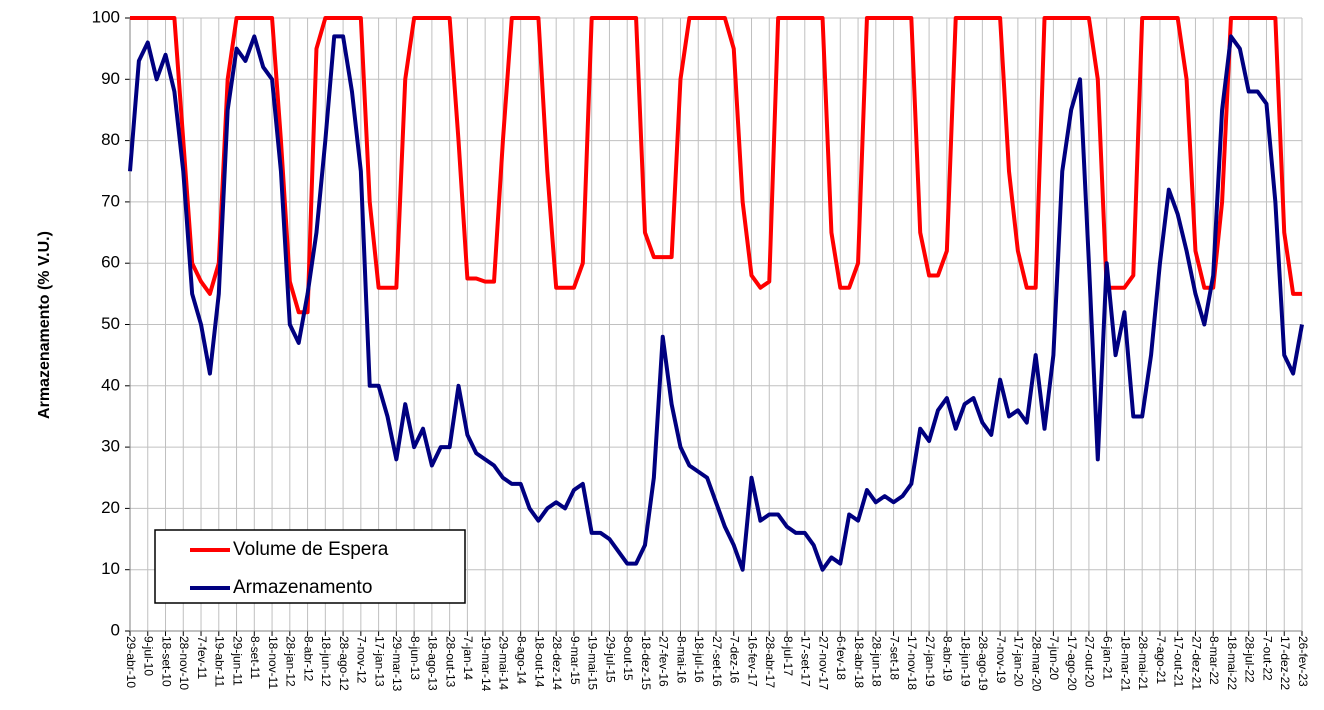 The image size is (1324, 710). What do you see at coordinates (575, 660) in the screenshot?
I see `x-tick-label: 9-mar-15` at bounding box center [575, 660].